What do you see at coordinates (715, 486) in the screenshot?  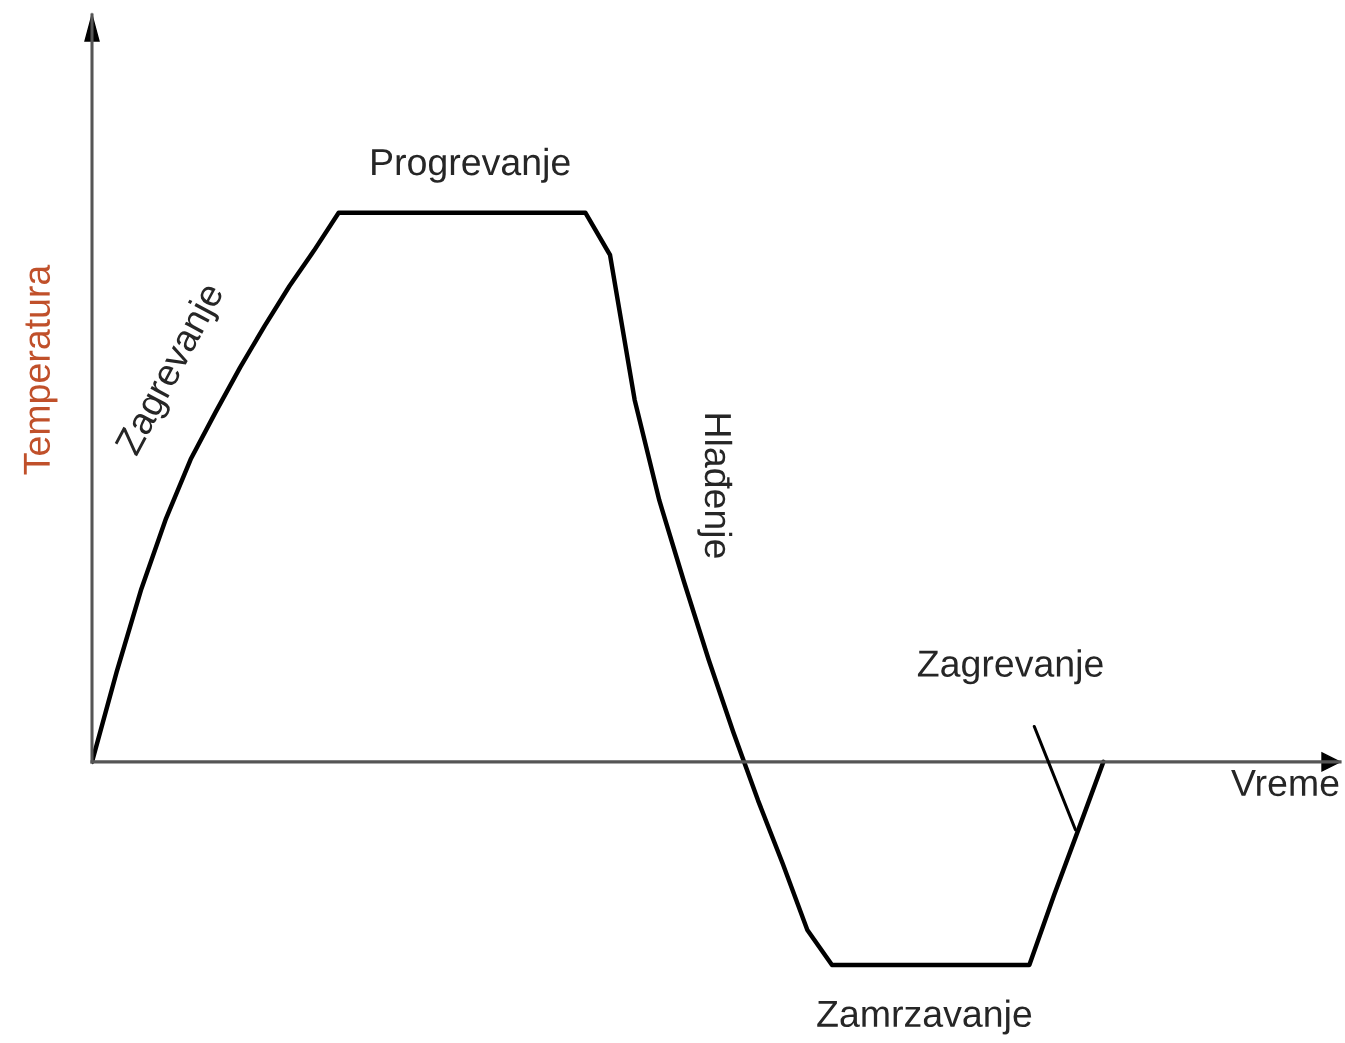 I see `annotation: Hlađenje` at bounding box center [715, 486].